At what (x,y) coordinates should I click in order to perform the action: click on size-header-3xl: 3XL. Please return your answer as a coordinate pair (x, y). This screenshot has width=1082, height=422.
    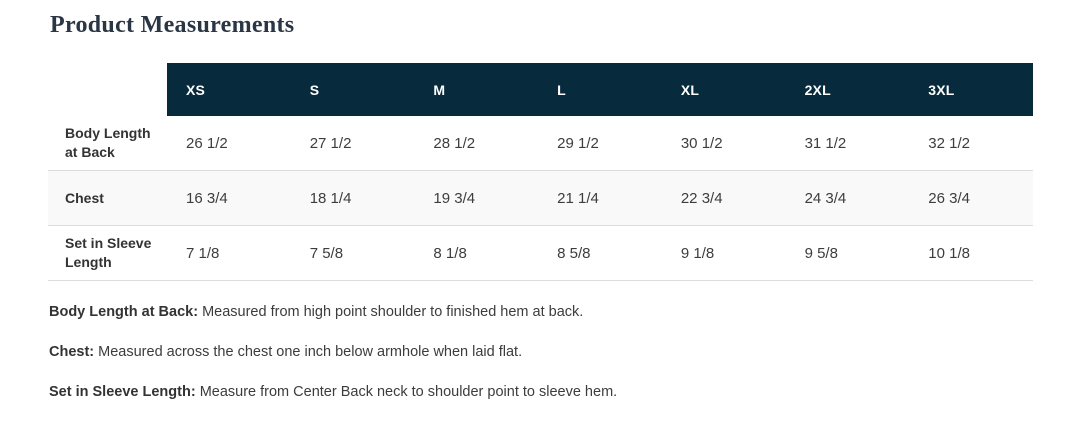
    Looking at the image, I should click on (941, 89).